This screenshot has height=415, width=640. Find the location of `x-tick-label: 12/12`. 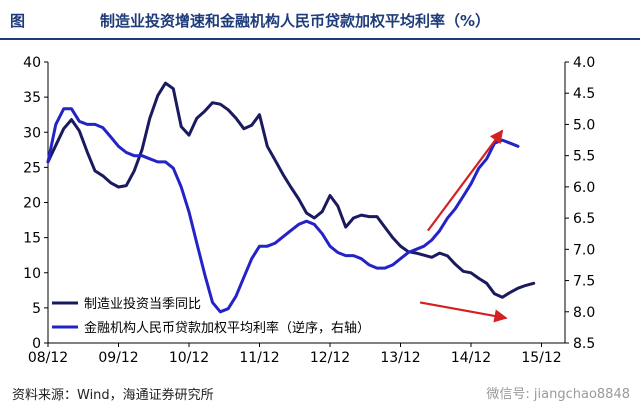

x-tick-label: 12/12 is located at coordinates (330, 358).